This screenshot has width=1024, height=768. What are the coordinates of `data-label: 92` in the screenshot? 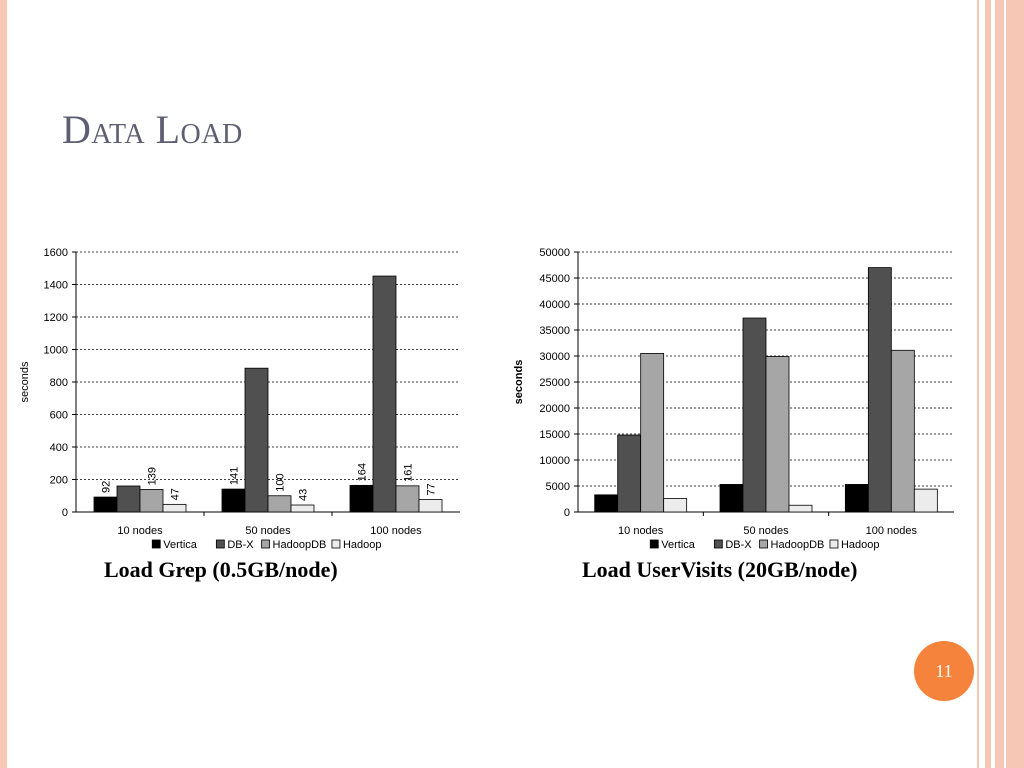 It's located at (107, 487).